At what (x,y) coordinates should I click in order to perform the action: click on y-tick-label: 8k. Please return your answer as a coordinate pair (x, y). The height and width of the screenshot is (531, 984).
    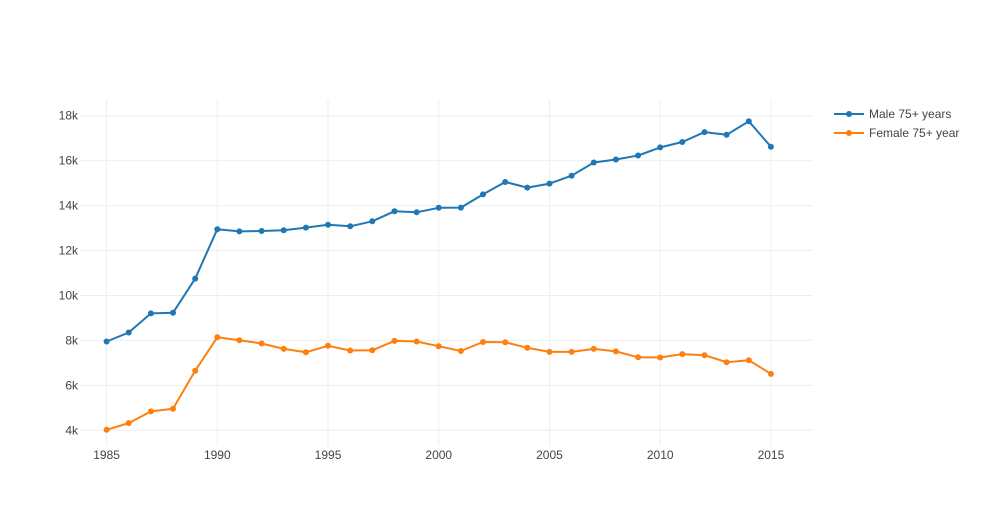
    Looking at the image, I should click on (72, 340).